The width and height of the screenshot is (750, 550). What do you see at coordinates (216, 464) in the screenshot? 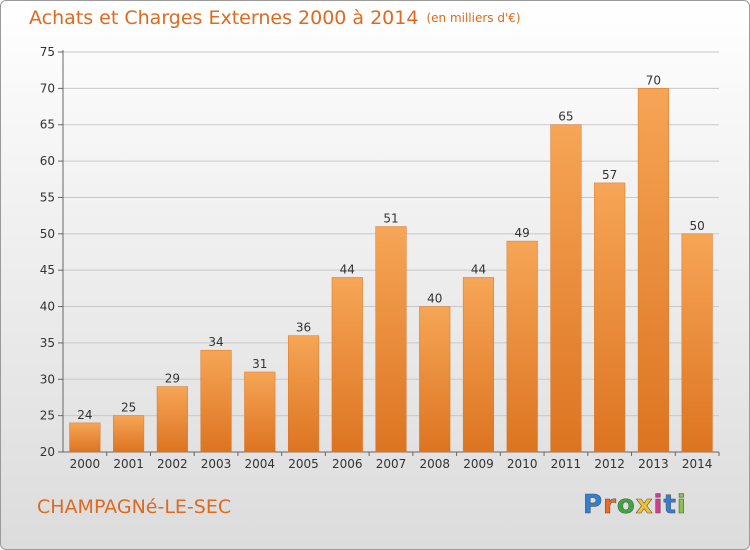
I see `x-tick-label: 2003` at bounding box center [216, 464].